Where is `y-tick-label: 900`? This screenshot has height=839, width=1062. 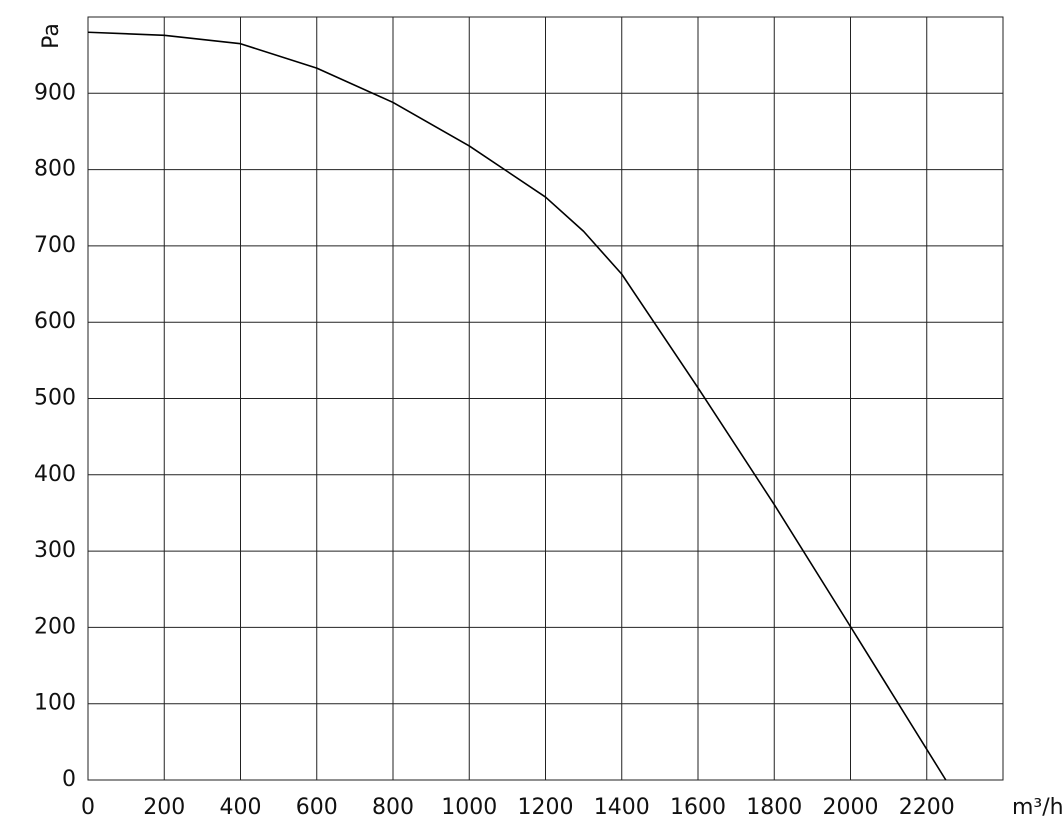
y-tick-label: 900 is located at coordinates (55, 92).